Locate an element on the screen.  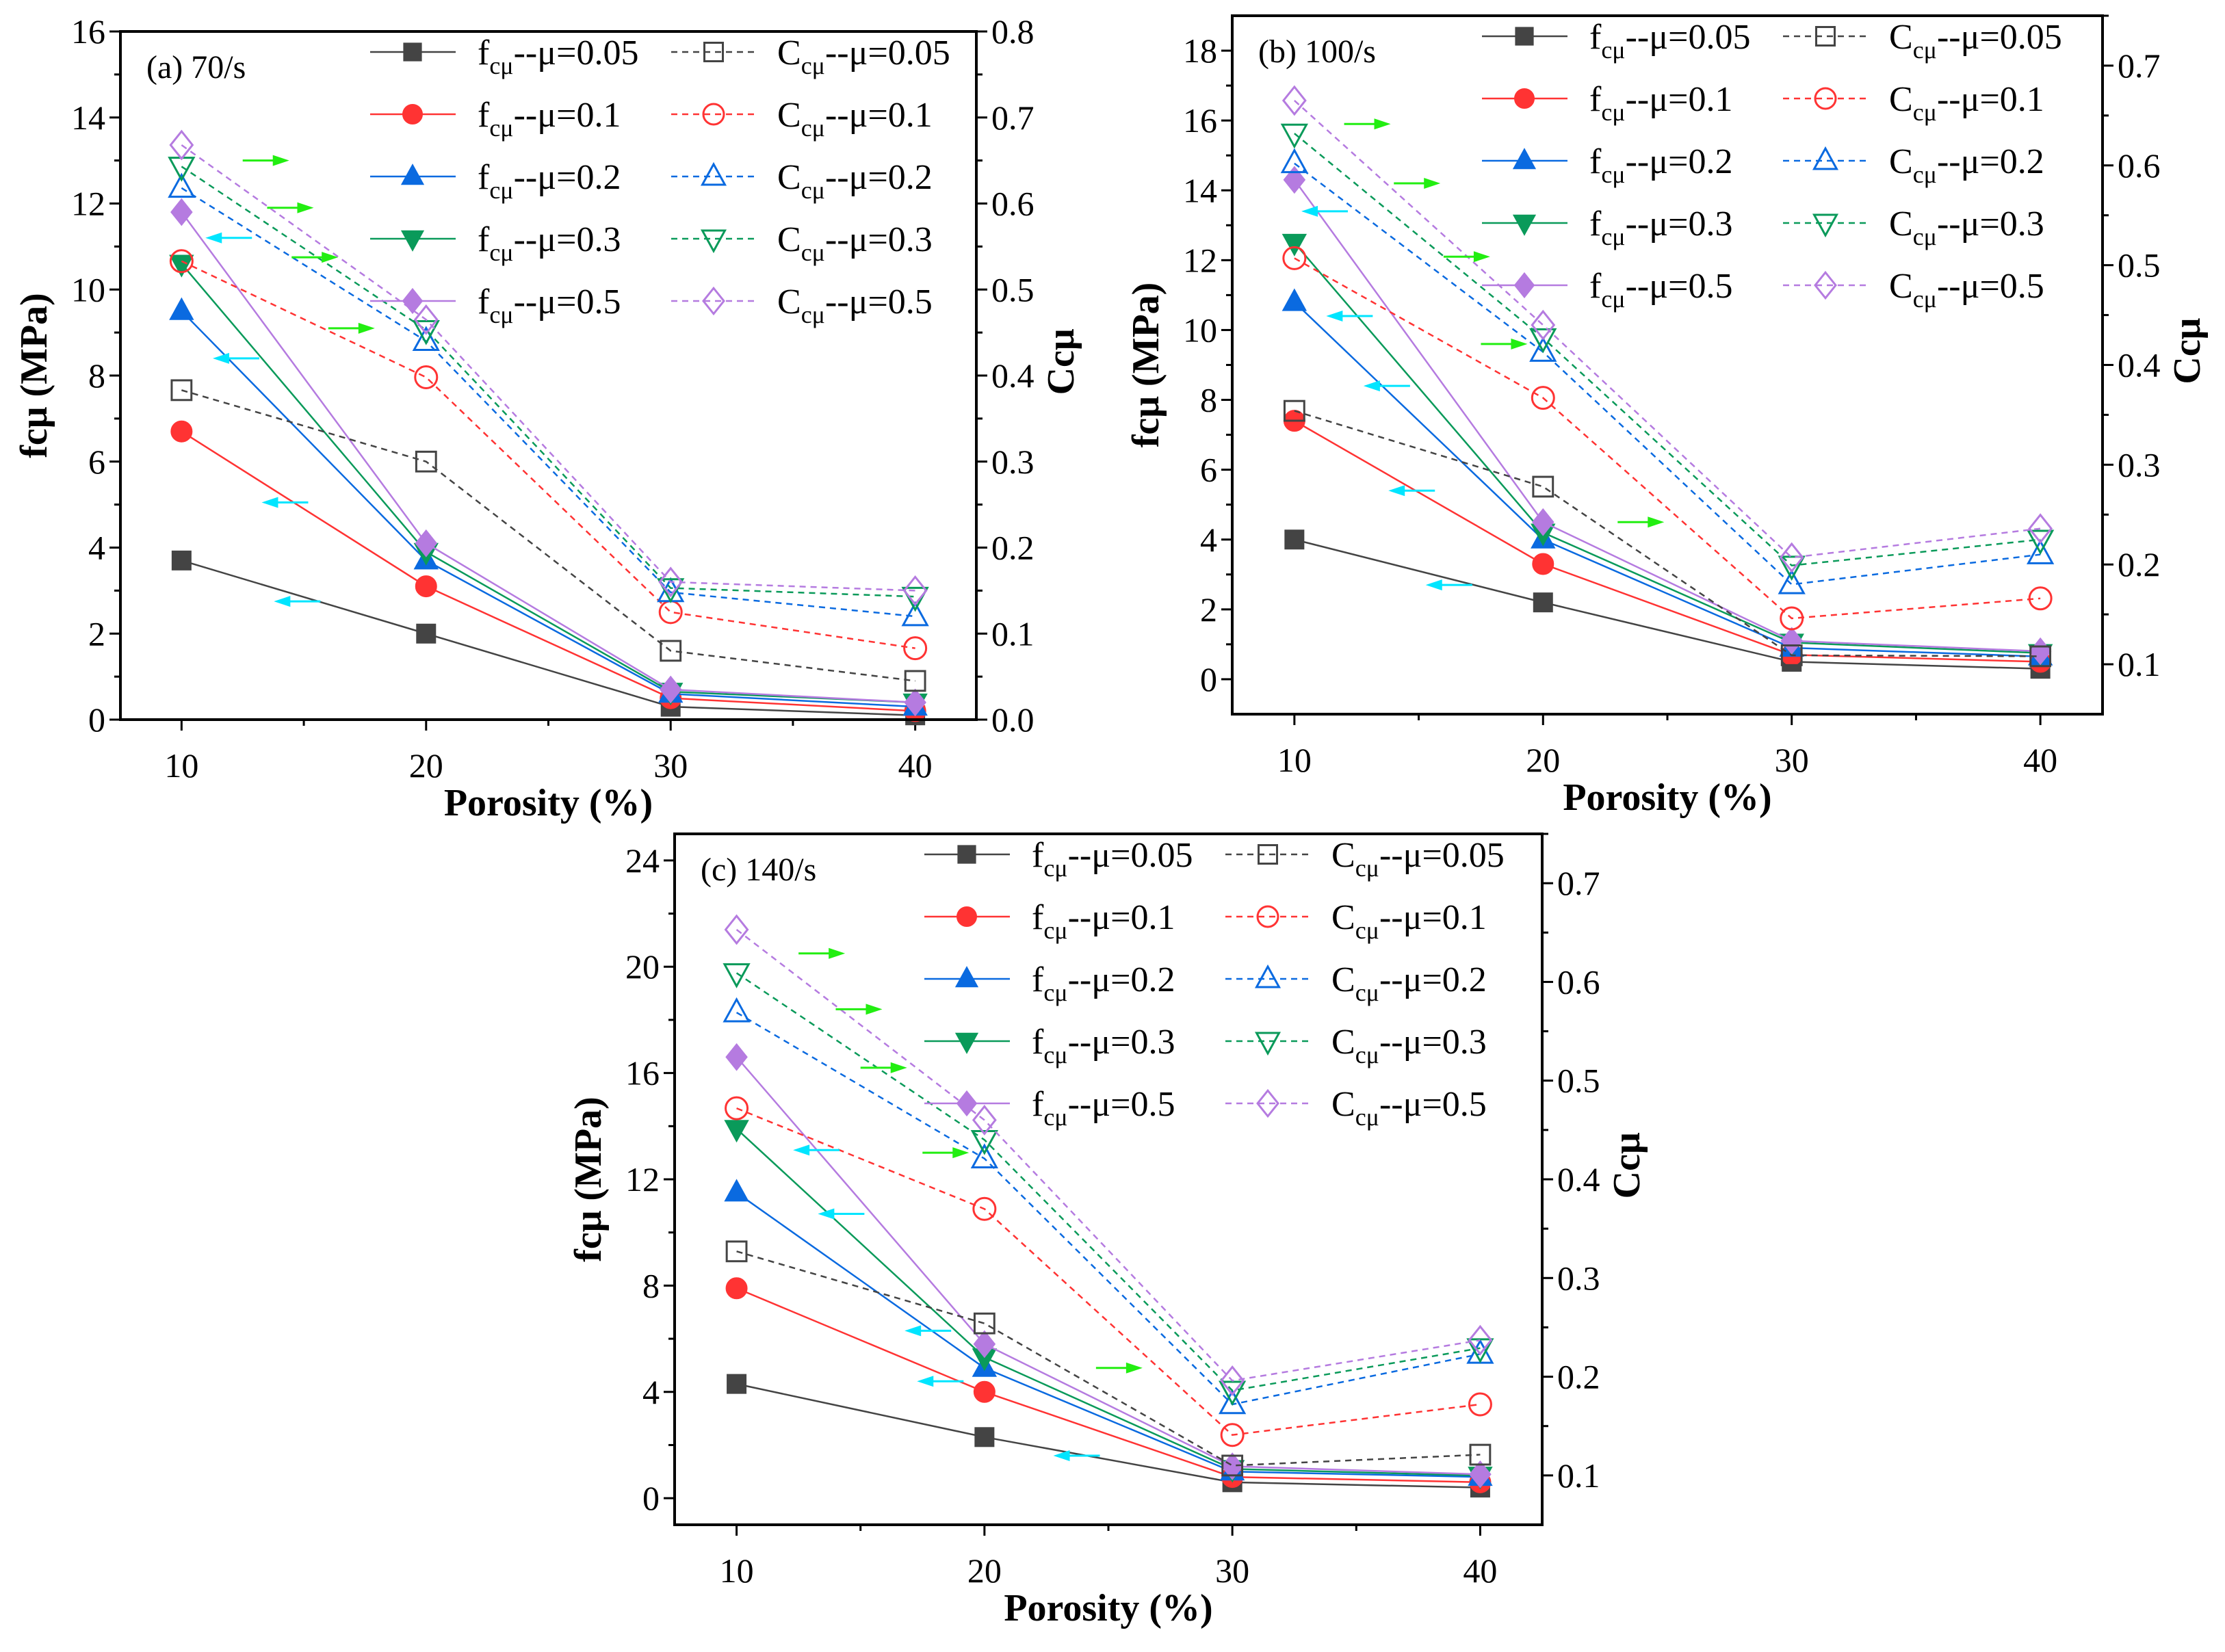
y2-tick-label: 0.3 is located at coordinates (1013, 462).